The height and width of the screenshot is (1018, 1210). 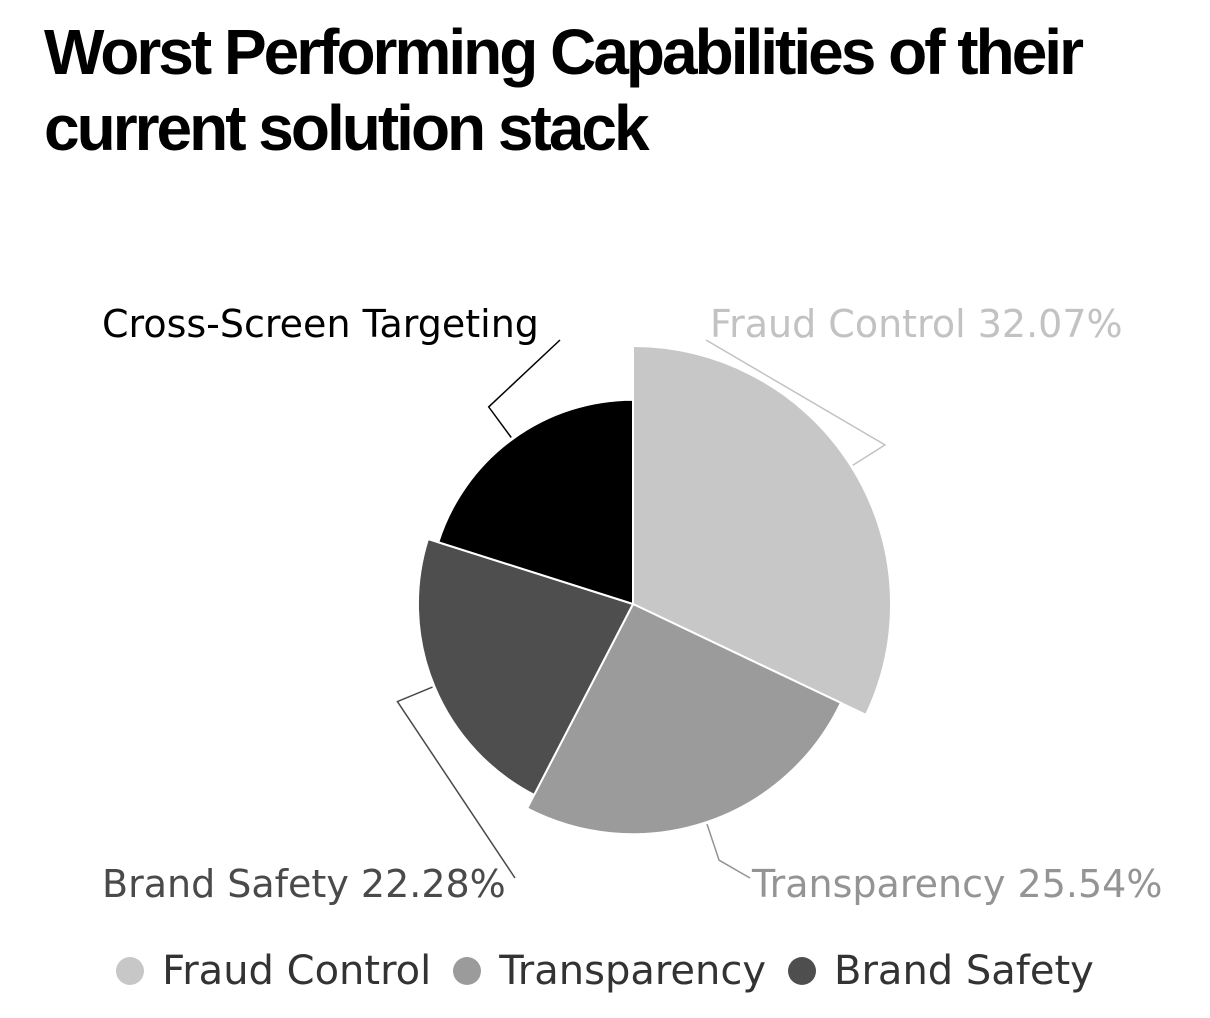 I want to click on chart-legend: Fraud Control Transparency Brand Safety, so click(x=605, y=971).